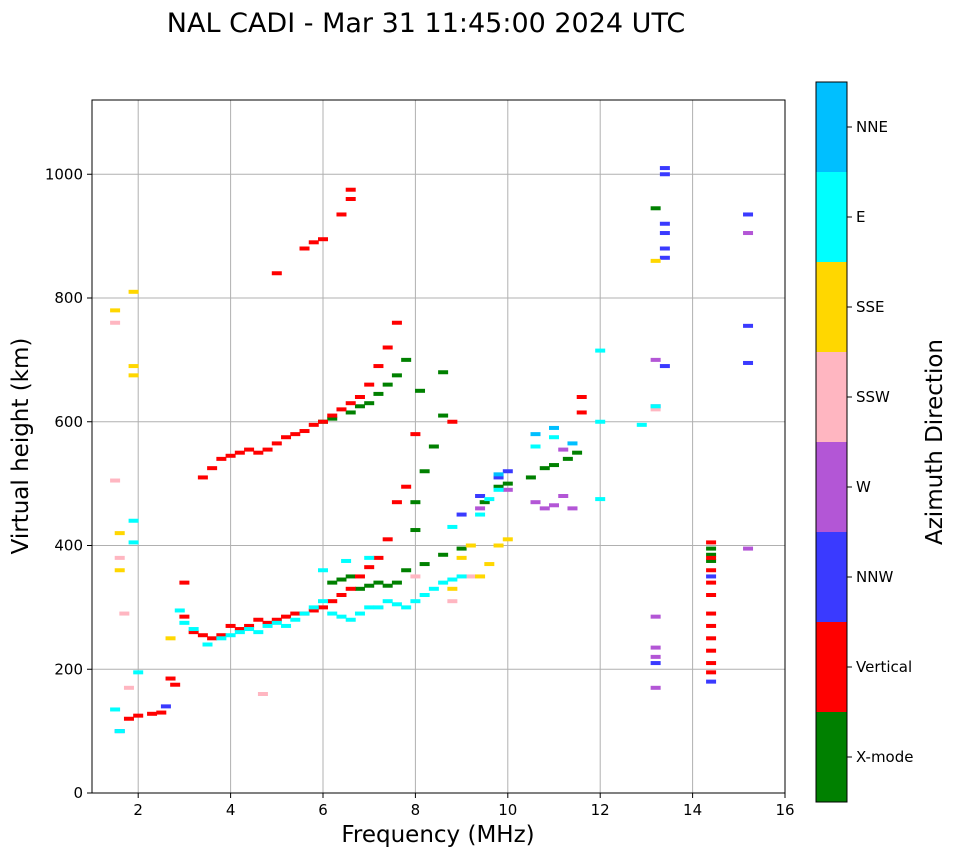 The width and height of the screenshot is (958, 857). I want to click on colorbar: X-mode Vertical NNW W SSW SSE E NNE, so click(864, 442).